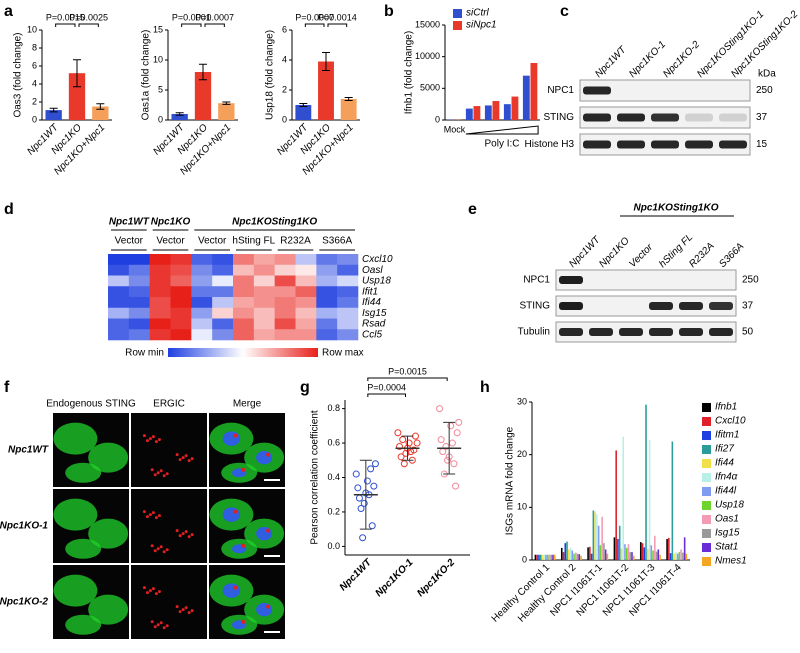  I want to click on legend-label: siNpc1, so click(481, 25).